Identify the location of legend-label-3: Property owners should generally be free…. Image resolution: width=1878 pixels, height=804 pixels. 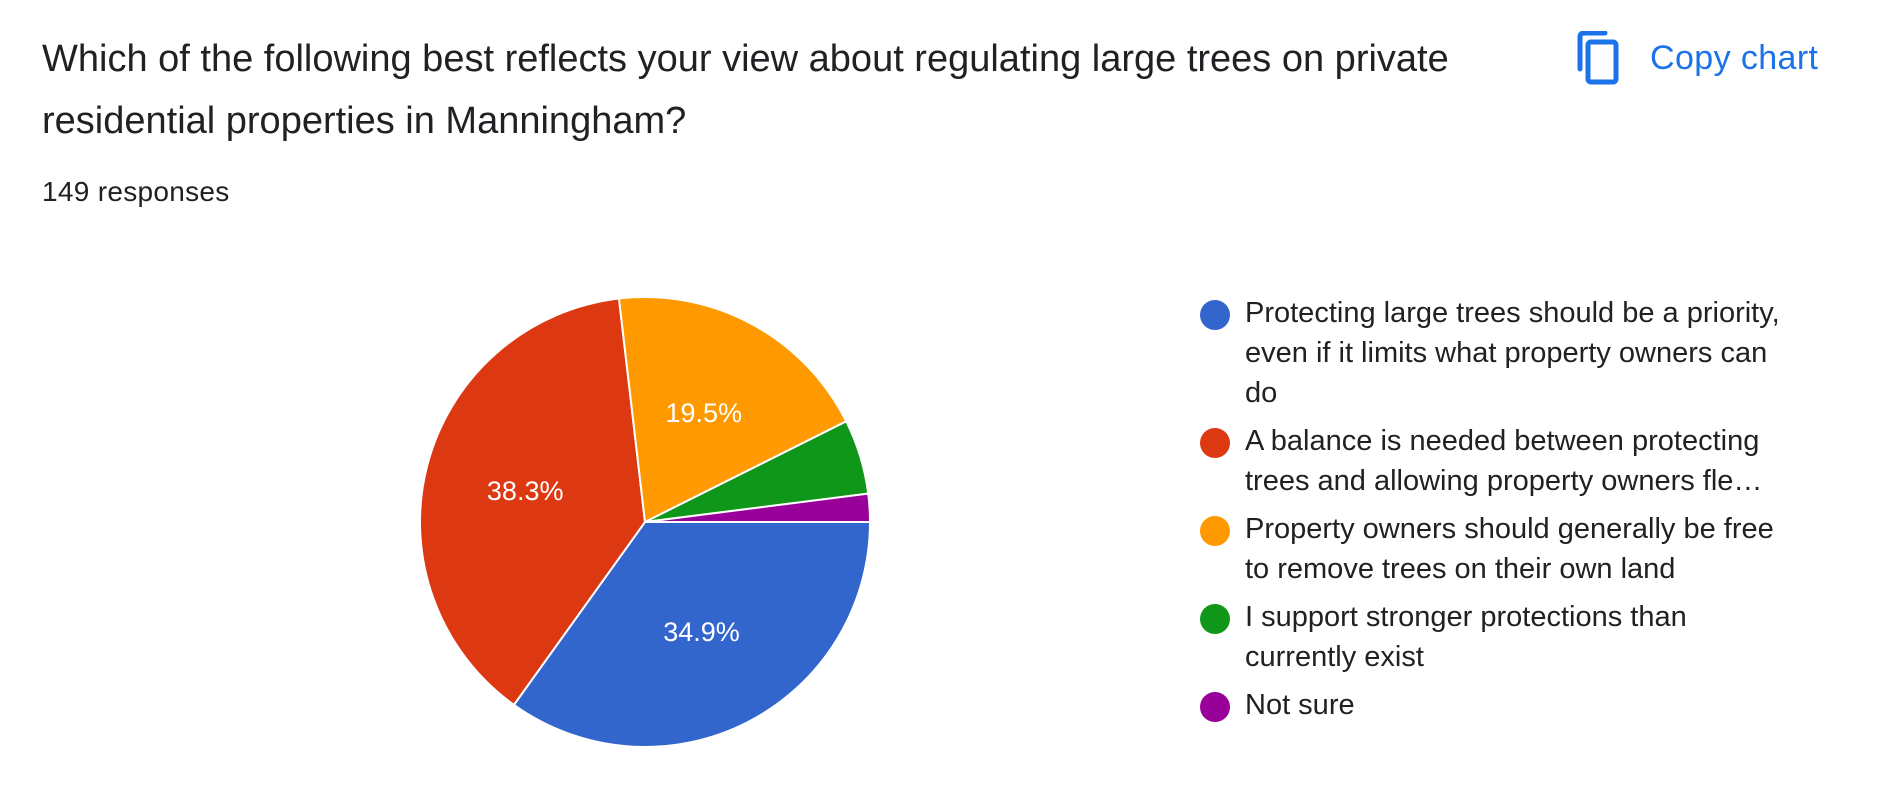
(1509, 549).